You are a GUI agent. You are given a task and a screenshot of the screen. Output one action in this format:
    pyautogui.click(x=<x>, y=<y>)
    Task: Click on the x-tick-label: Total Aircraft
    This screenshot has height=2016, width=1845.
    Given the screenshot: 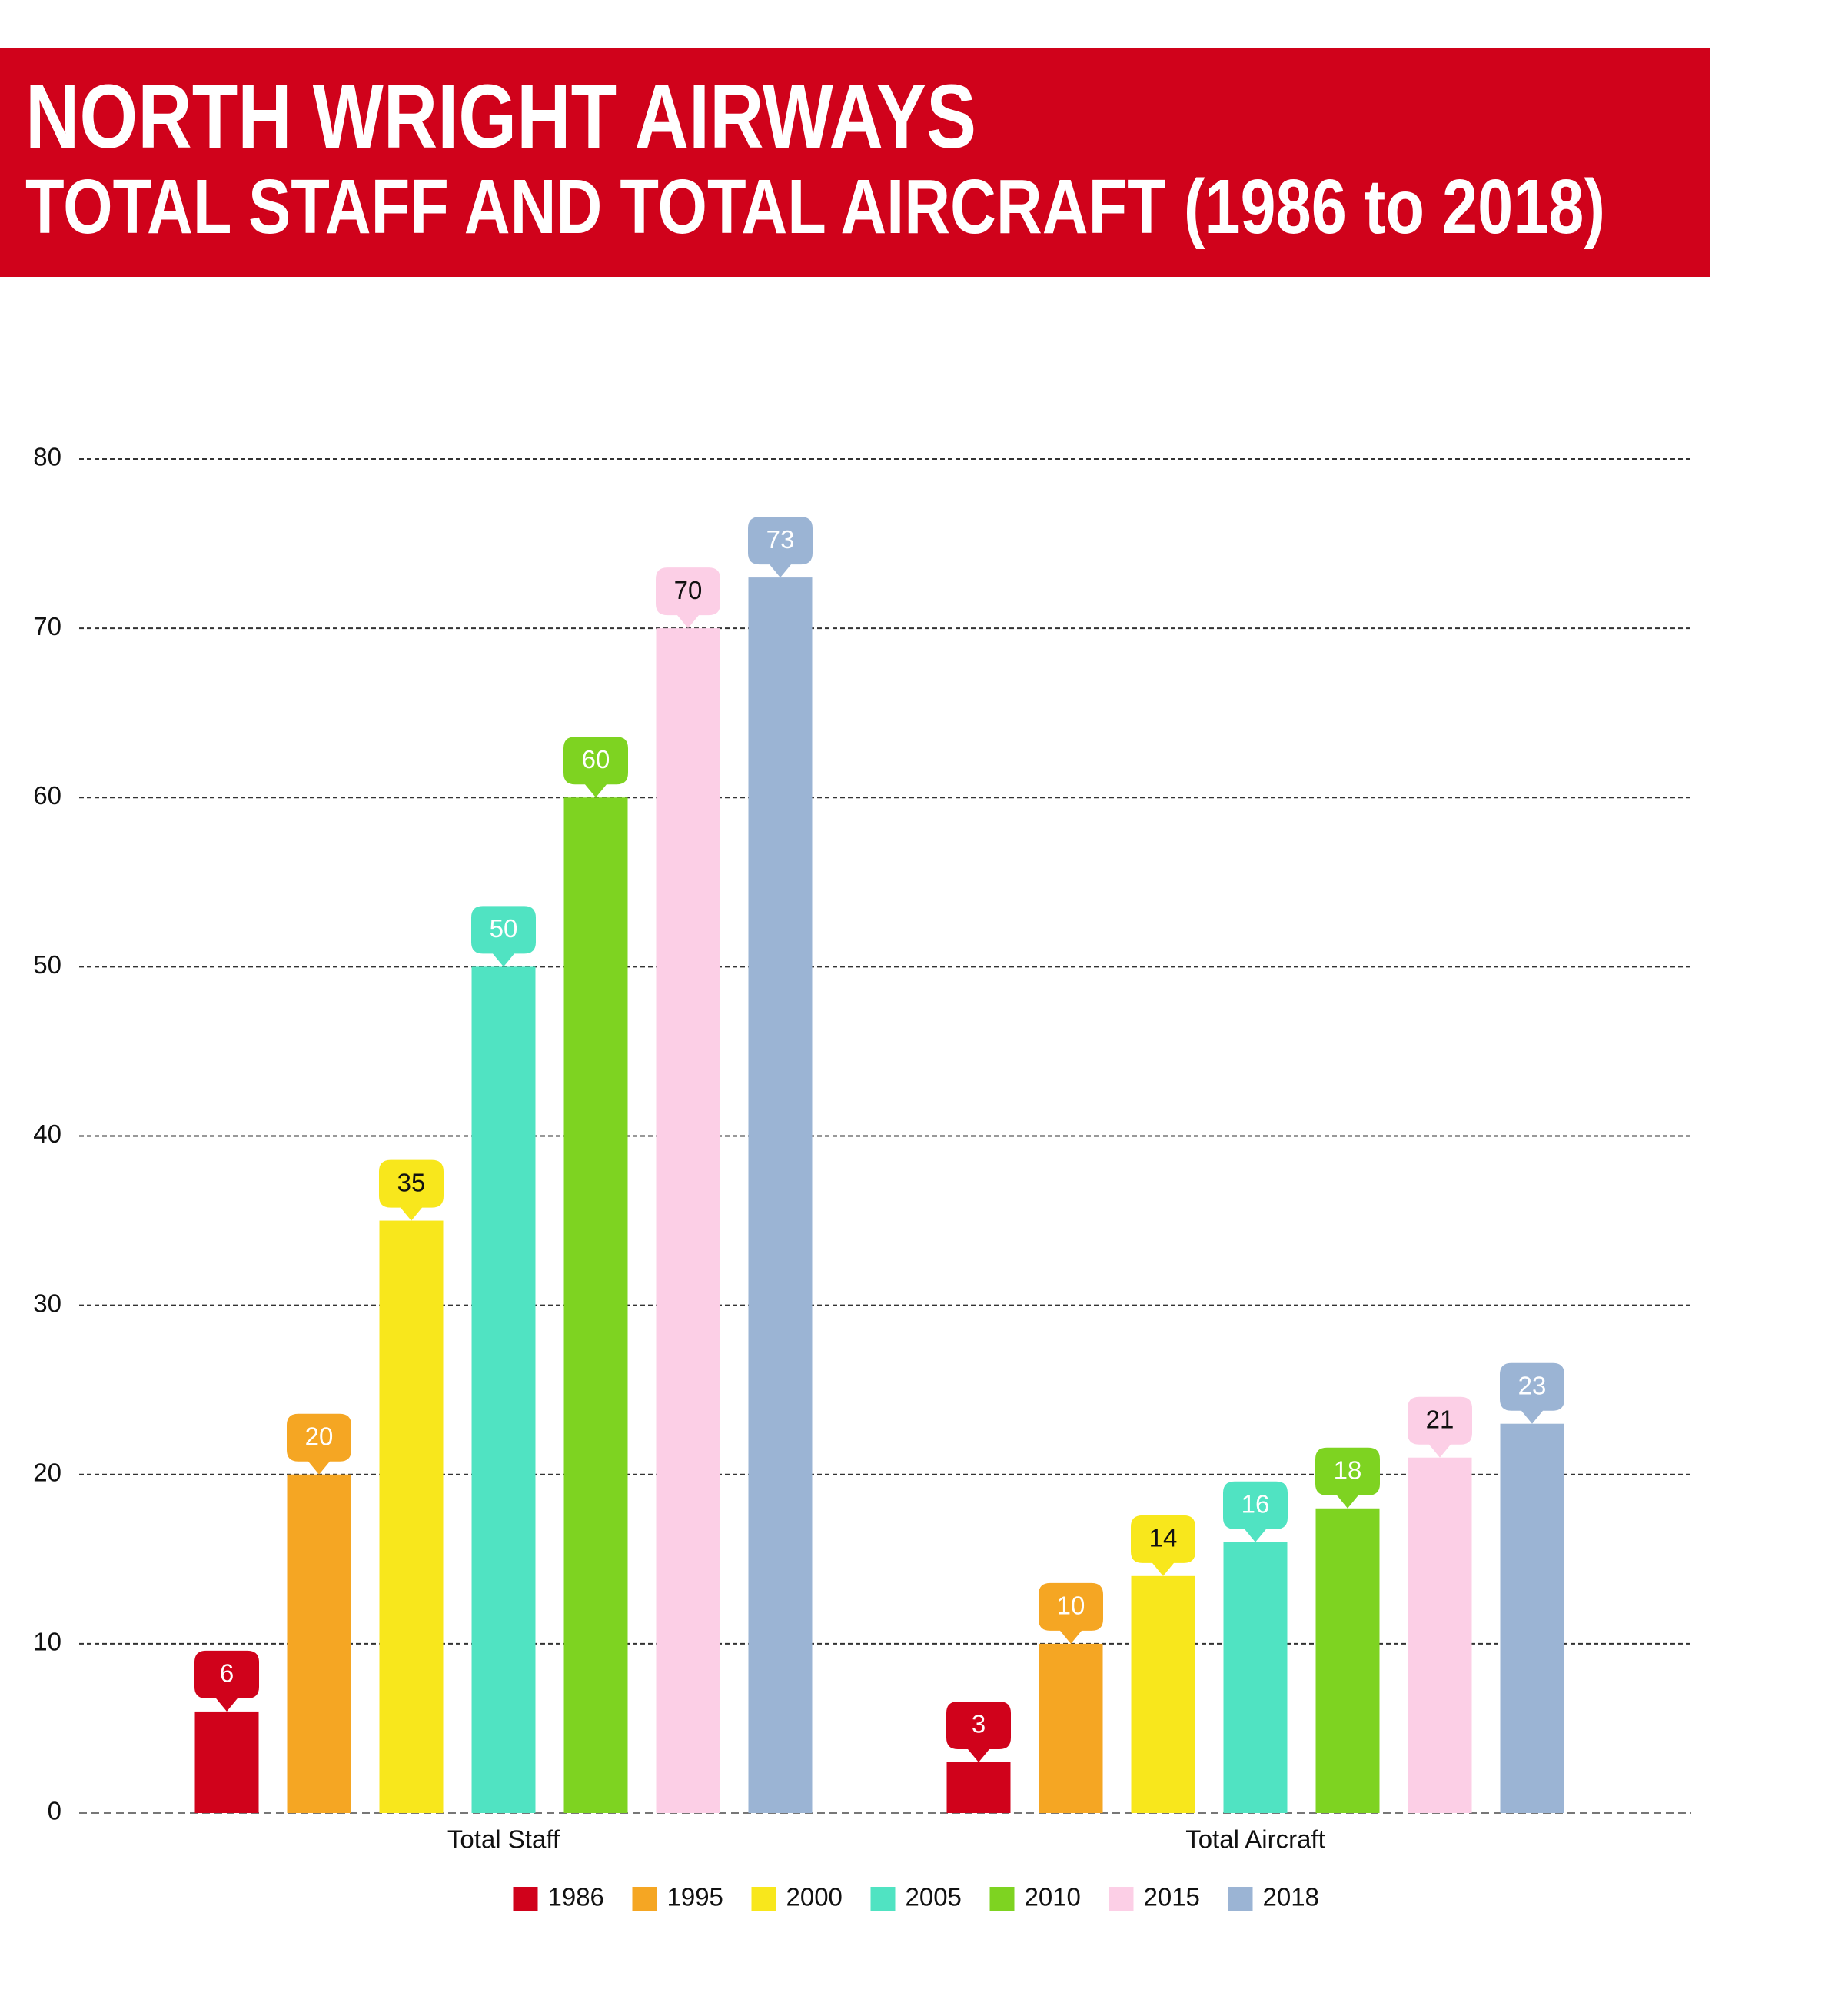 What is the action you would take?
    pyautogui.click(x=1255, y=1839)
    